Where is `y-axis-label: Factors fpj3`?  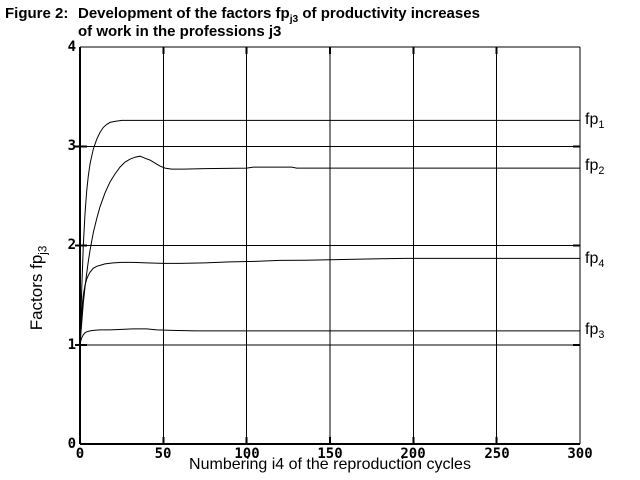
y-axis-label: Factors fpj3 is located at coordinates (38, 288).